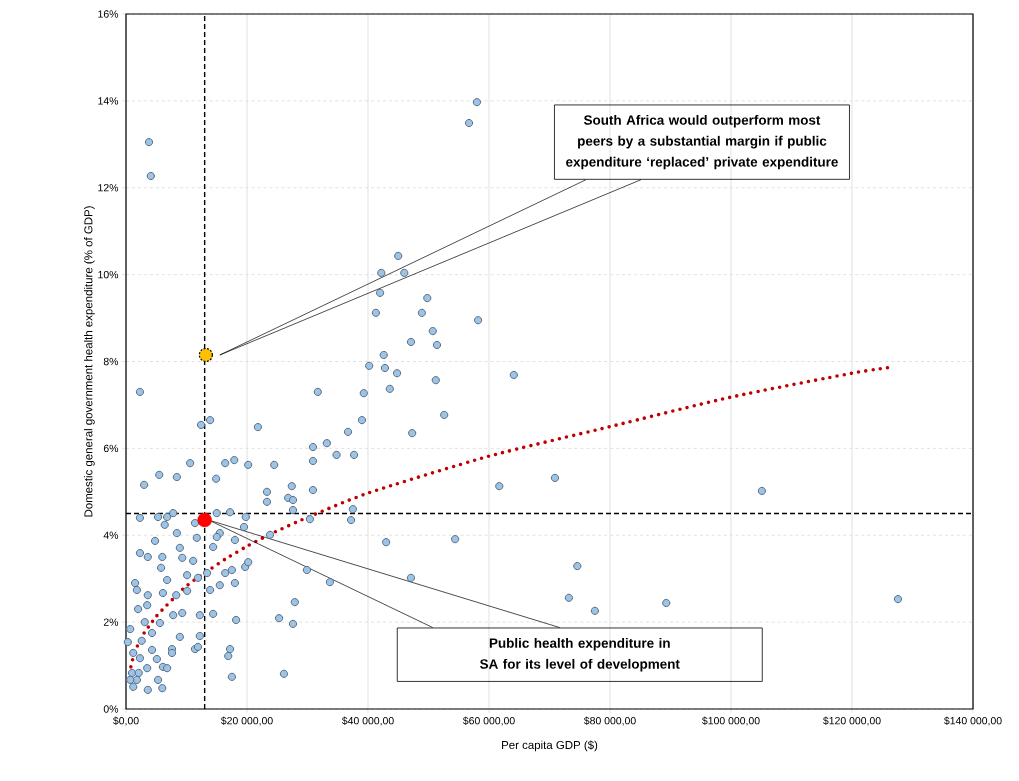 This screenshot has height=781, width=1019. I want to click on y-tick-label: 16%, so click(108, 14).